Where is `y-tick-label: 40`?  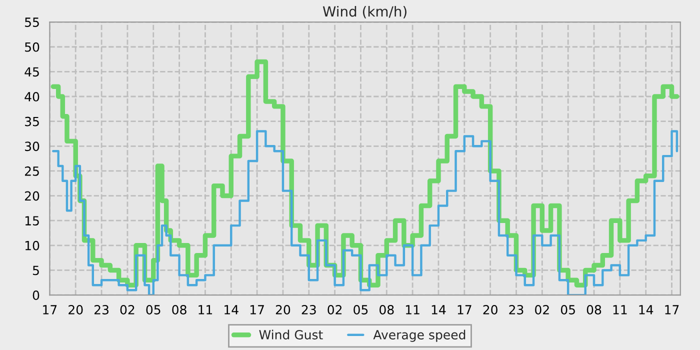 y-tick-label: 40 is located at coordinates (32, 97).